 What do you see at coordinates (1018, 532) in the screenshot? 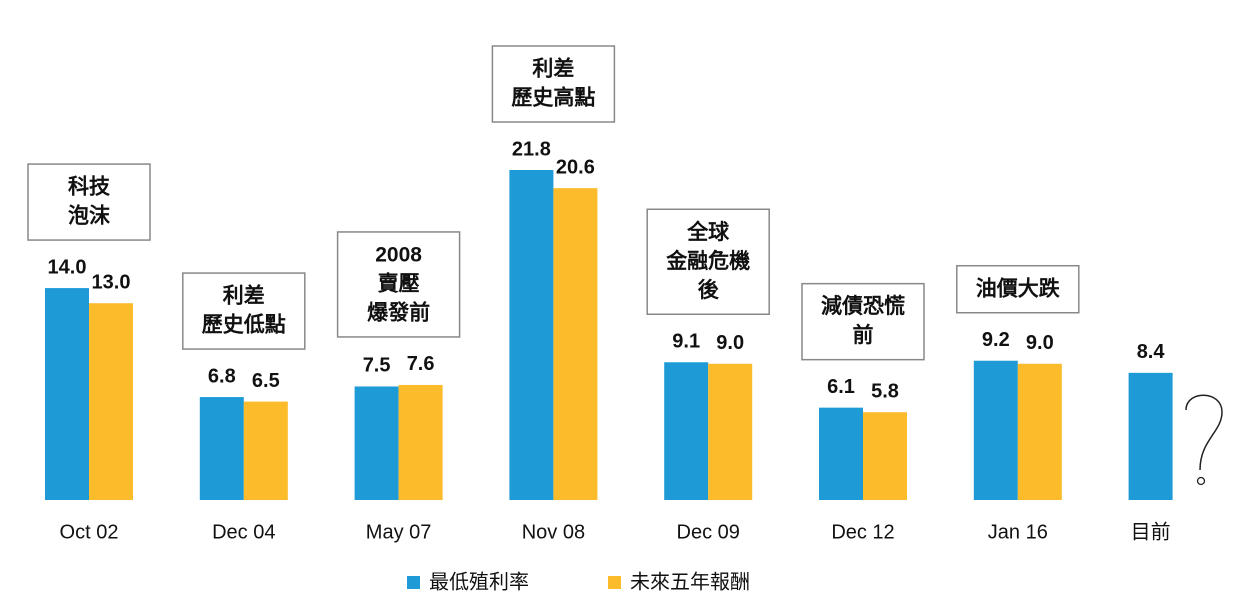
I see `x-tick-label: Jan 16` at bounding box center [1018, 532].